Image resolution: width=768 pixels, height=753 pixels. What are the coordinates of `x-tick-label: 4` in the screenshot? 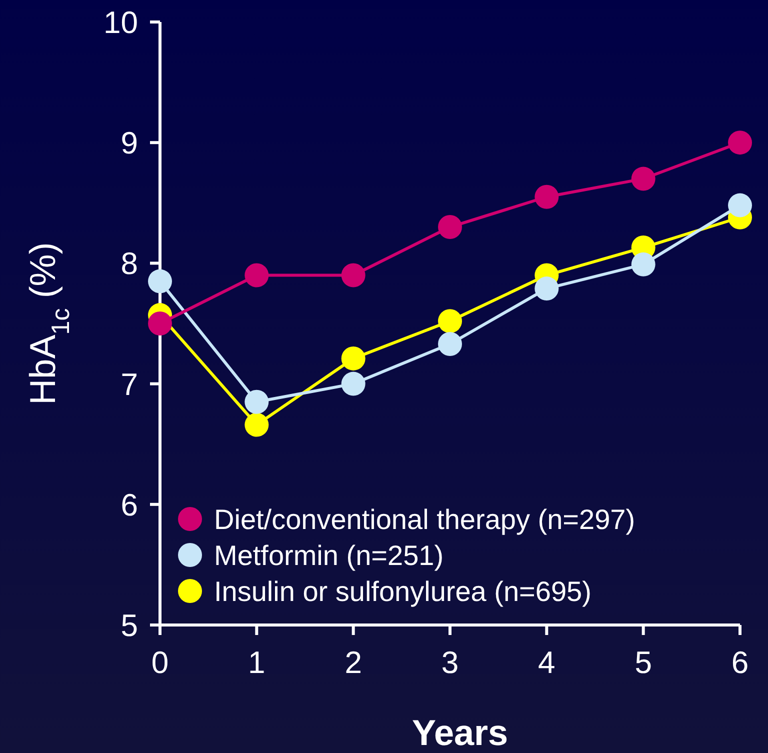 It's located at (547, 662).